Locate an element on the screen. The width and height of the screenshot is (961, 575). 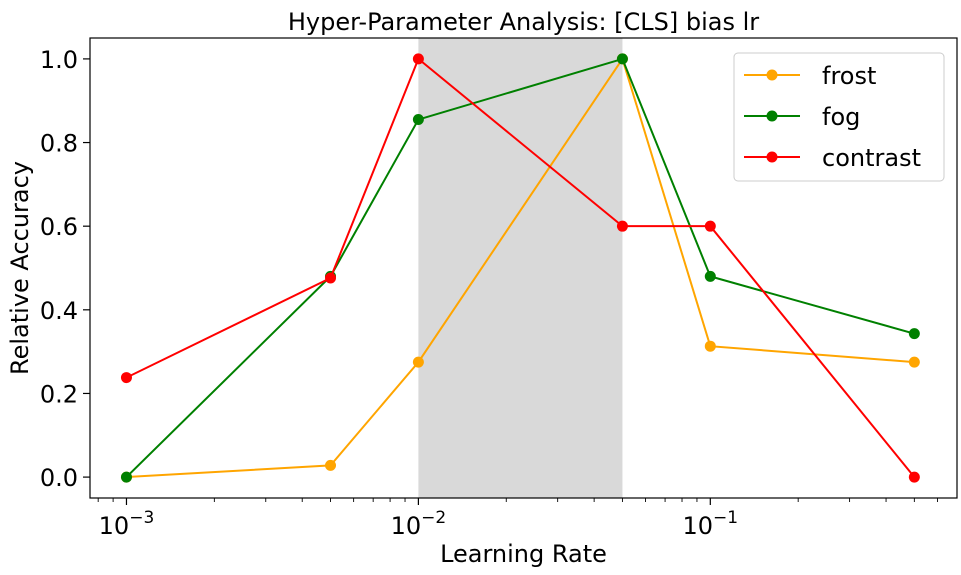
legend-label-fog: fog is located at coordinates (841, 117).